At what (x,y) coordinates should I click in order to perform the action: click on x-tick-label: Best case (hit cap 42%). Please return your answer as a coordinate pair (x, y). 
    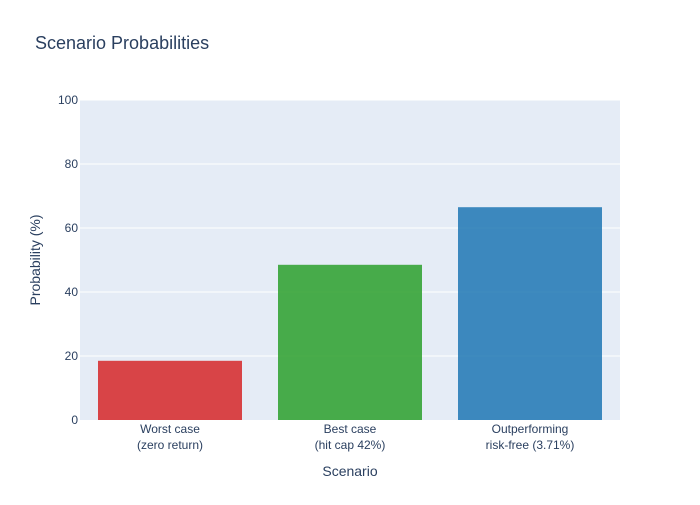
    Looking at the image, I should click on (350, 437).